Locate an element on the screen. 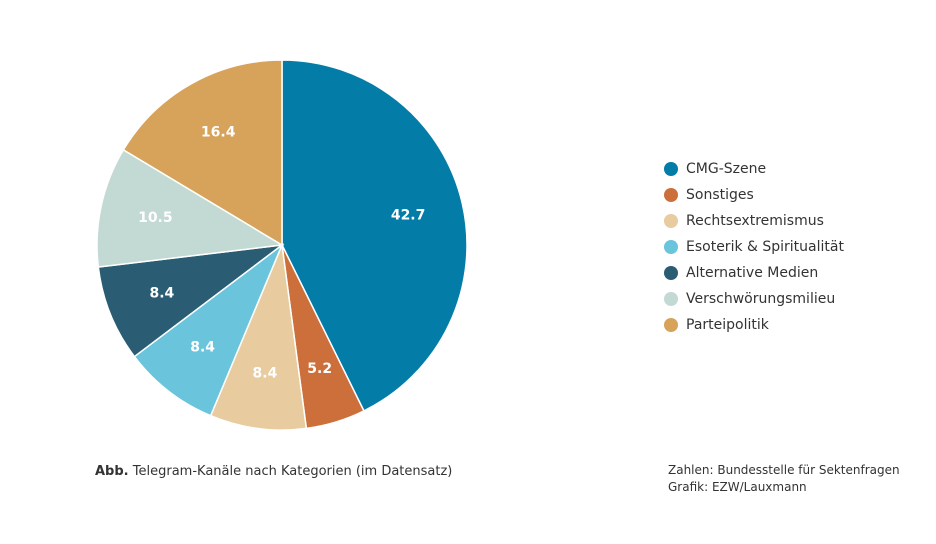  caption-prefix: Abb. is located at coordinates (112, 471).